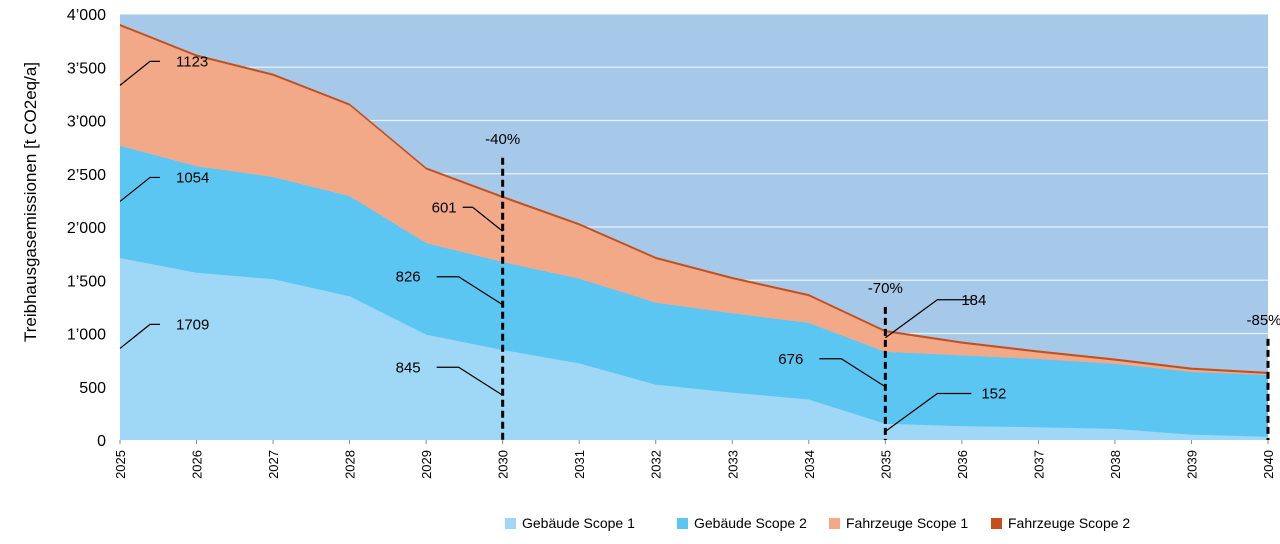  What do you see at coordinates (86, 122) in the screenshot?
I see `y-tick-label: 3’000` at bounding box center [86, 122].